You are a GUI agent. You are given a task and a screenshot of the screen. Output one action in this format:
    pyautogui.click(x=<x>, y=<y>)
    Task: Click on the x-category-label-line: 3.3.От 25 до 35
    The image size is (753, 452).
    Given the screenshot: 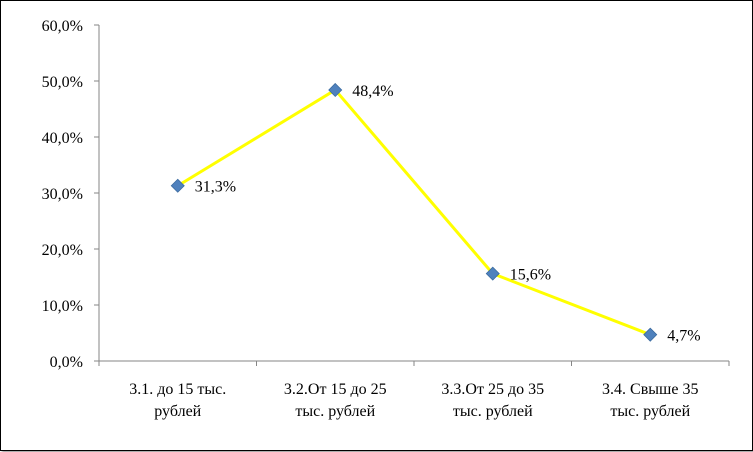 What is the action you would take?
    pyautogui.click(x=492, y=389)
    